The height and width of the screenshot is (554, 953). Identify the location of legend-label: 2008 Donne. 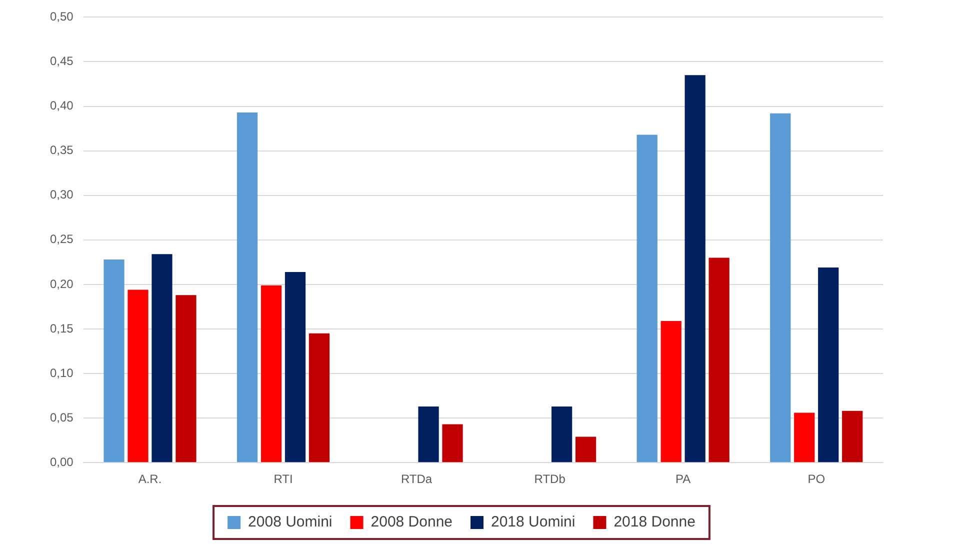
(411, 522).